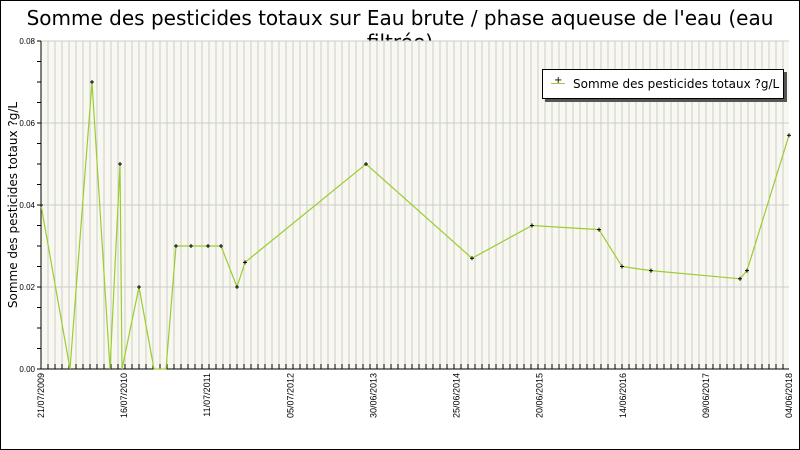  What do you see at coordinates (623, 395) in the screenshot?
I see `x-tick-label: 14/06/2016` at bounding box center [623, 395].